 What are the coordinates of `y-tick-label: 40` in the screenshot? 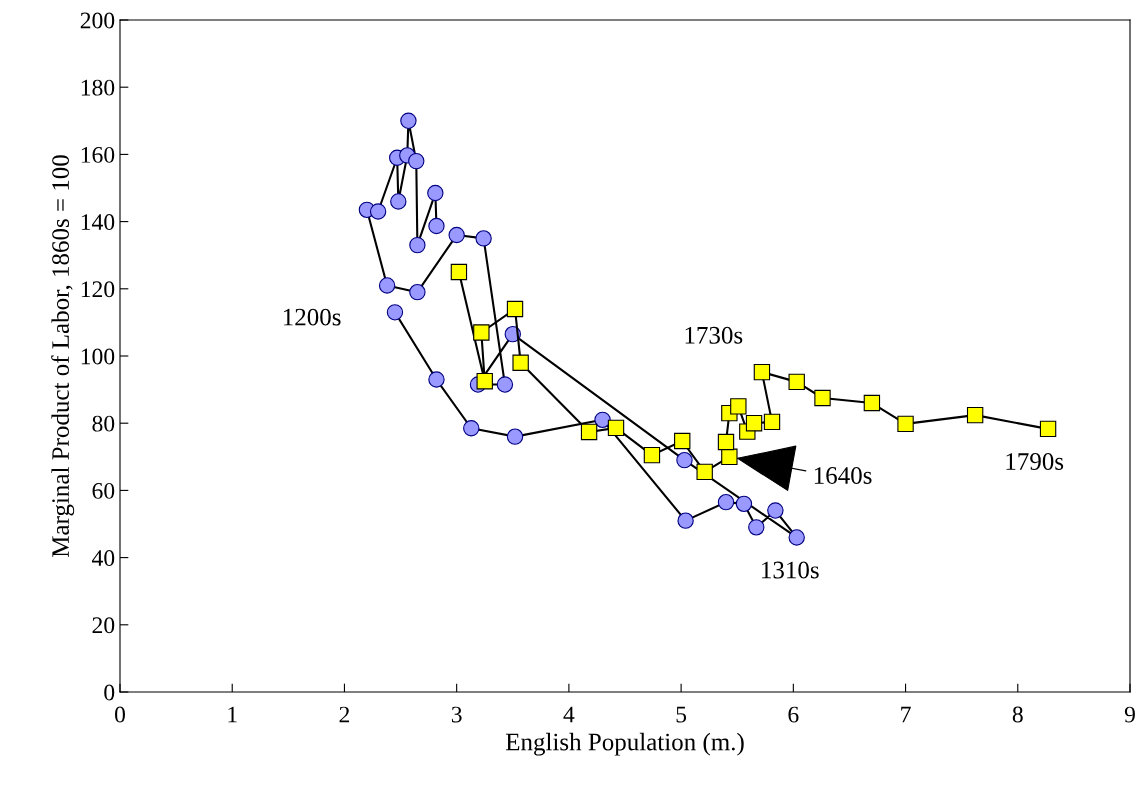 It's located at (103, 558).